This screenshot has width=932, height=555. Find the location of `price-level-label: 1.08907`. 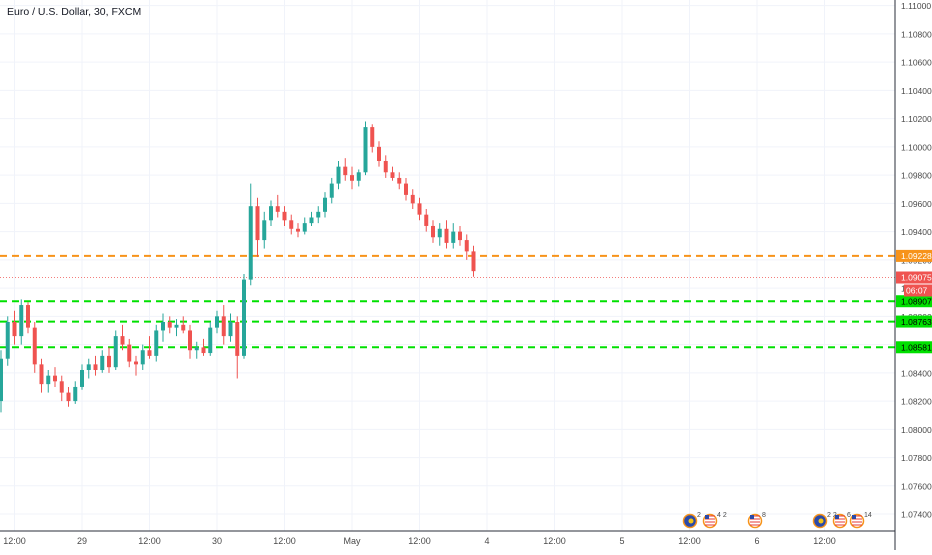

price-level-label: 1.08907 is located at coordinates (916, 301).